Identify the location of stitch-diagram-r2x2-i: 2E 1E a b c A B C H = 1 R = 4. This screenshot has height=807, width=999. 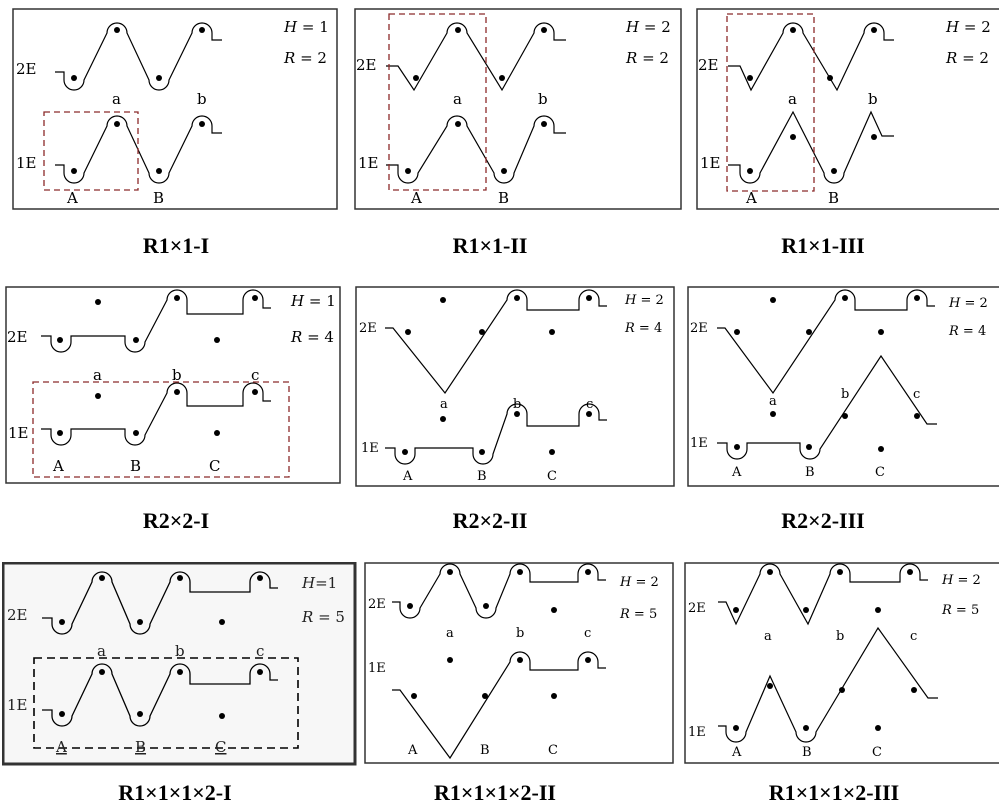
(173, 385).